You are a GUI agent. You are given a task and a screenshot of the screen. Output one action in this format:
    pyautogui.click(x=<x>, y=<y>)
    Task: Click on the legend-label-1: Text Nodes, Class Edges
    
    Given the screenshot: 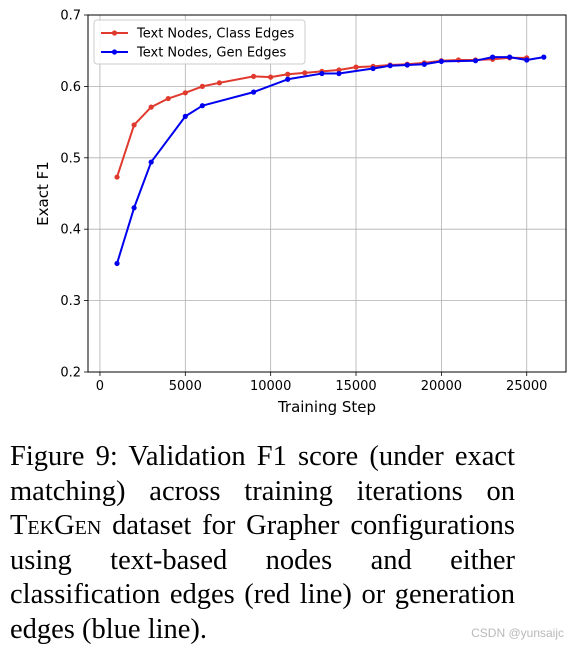 What is the action you would take?
    pyautogui.click(x=215, y=34)
    